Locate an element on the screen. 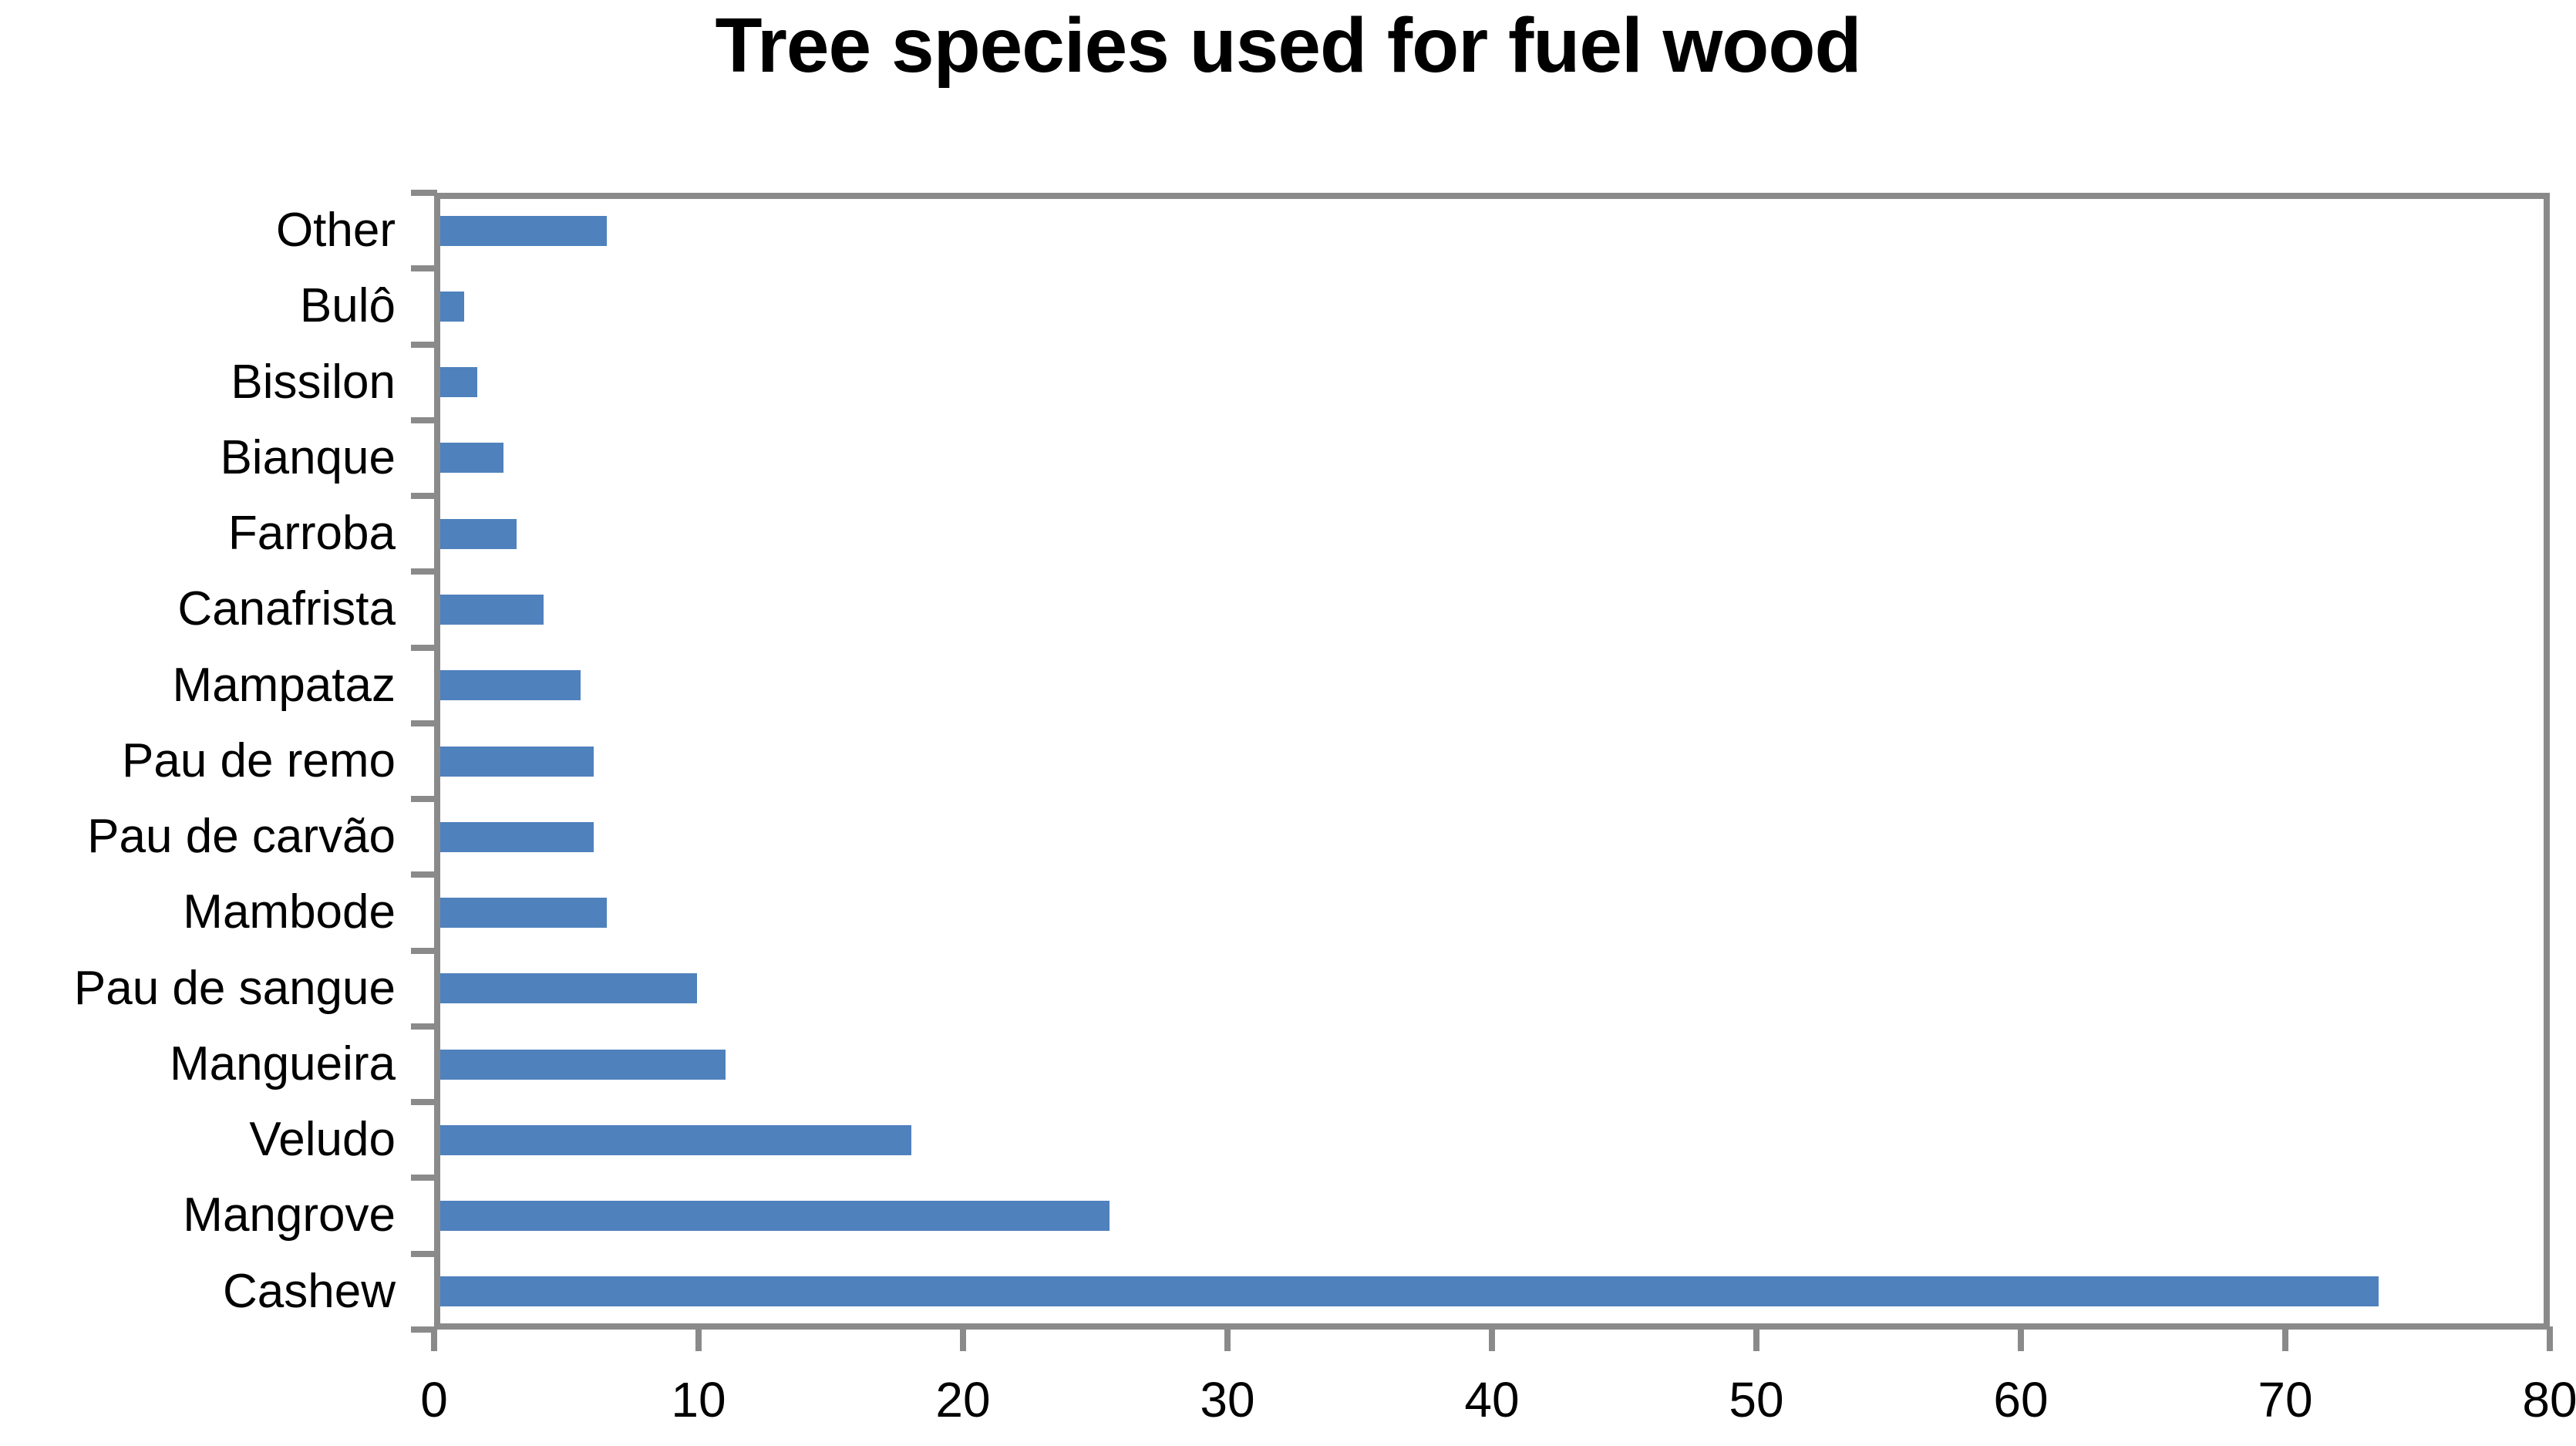 This screenshot has width=2576, height=1446. bar-canafrista is located at coordinates (492, 609).